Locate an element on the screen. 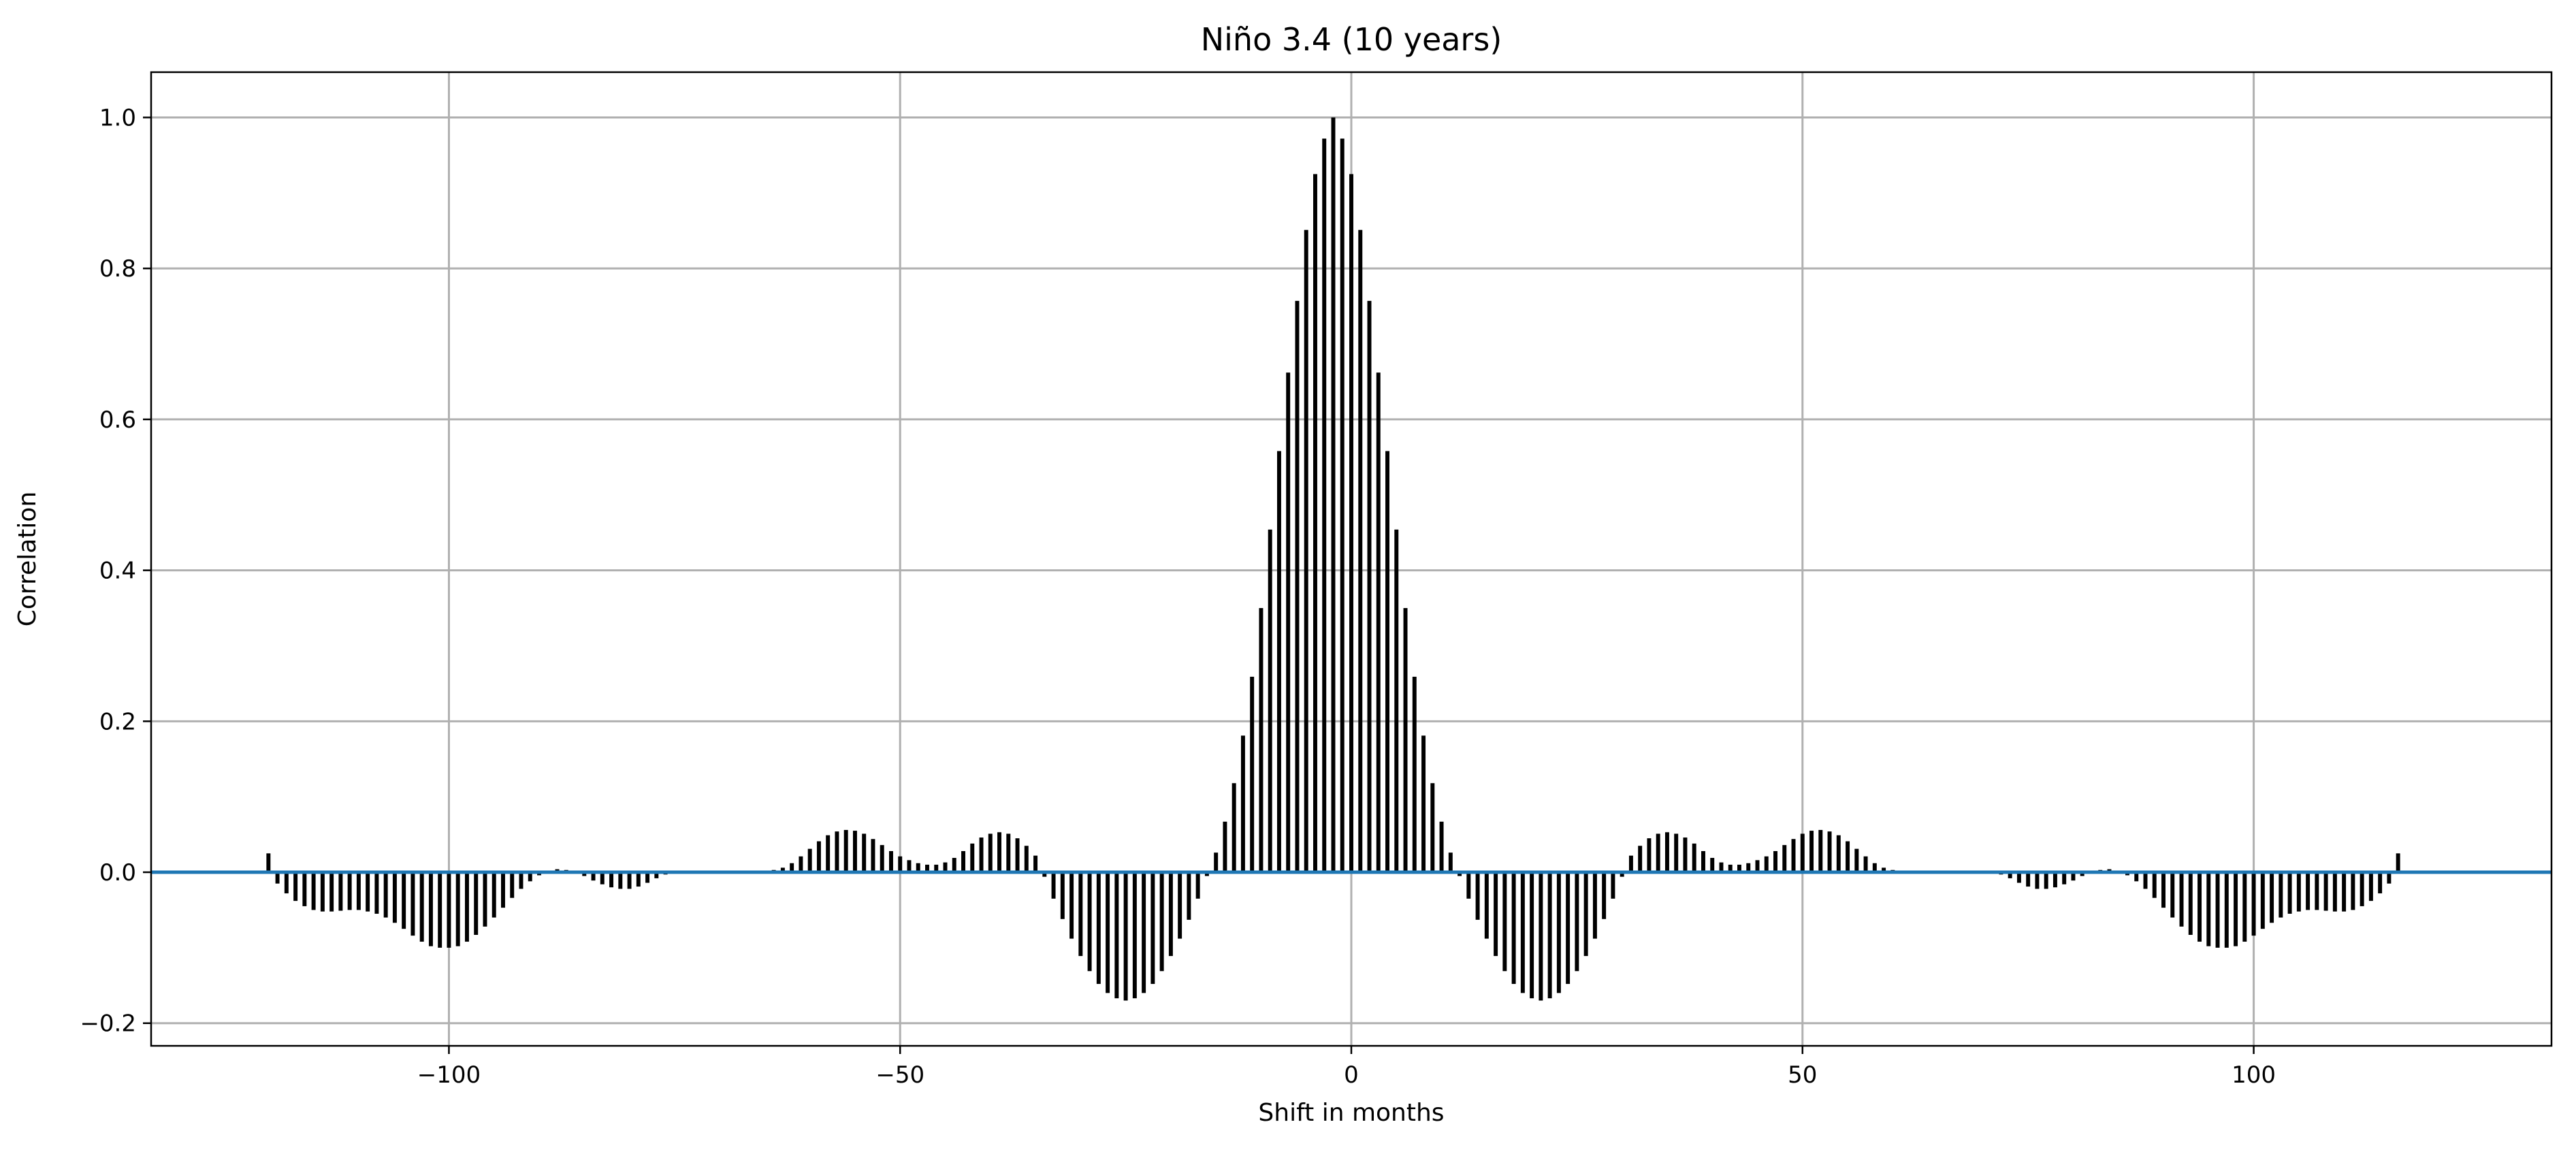  y-tick-label: −0.2 is located at coordinates (108, 1024).